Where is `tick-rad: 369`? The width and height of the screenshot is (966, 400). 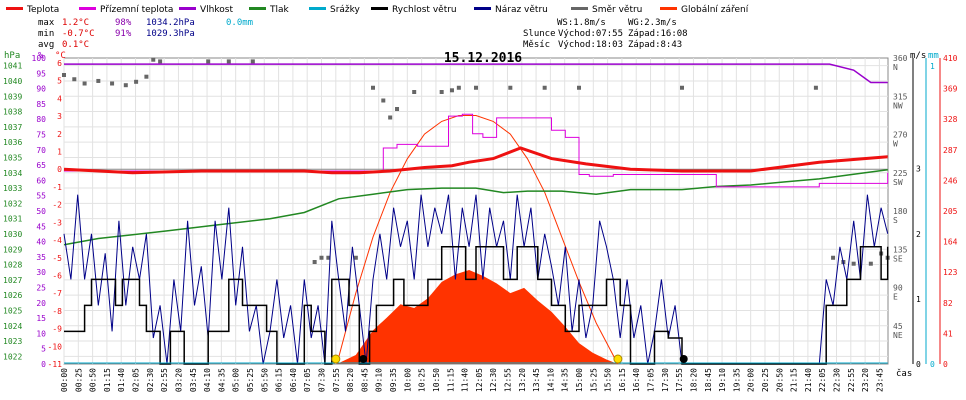 tick-rad: 369 is located at coordinates (950, 89).